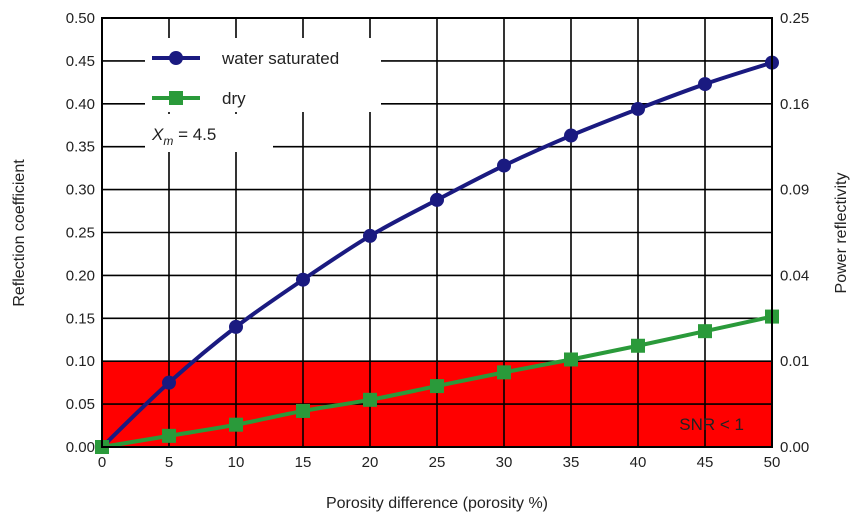 Image resolution: width=856 pixels, height=519 pixels. What do you see at coordinates (794, 447) in the screenshot?
I see `y2-tick-label: 0.00` at bounding box center [794, 447].